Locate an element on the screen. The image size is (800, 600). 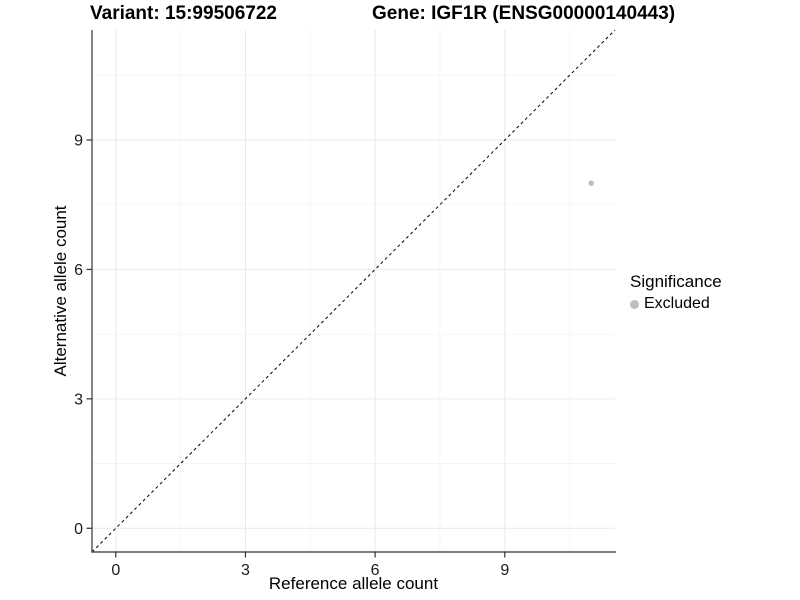
x-tick-label: 0 is located at coordinates (115, 570).